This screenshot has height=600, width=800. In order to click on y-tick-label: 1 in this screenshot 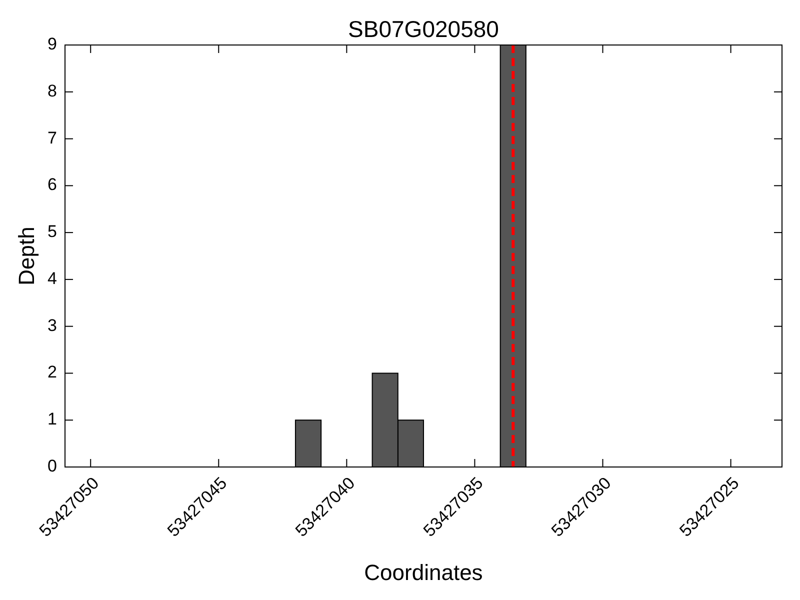, I will do `click(52, 419)`.